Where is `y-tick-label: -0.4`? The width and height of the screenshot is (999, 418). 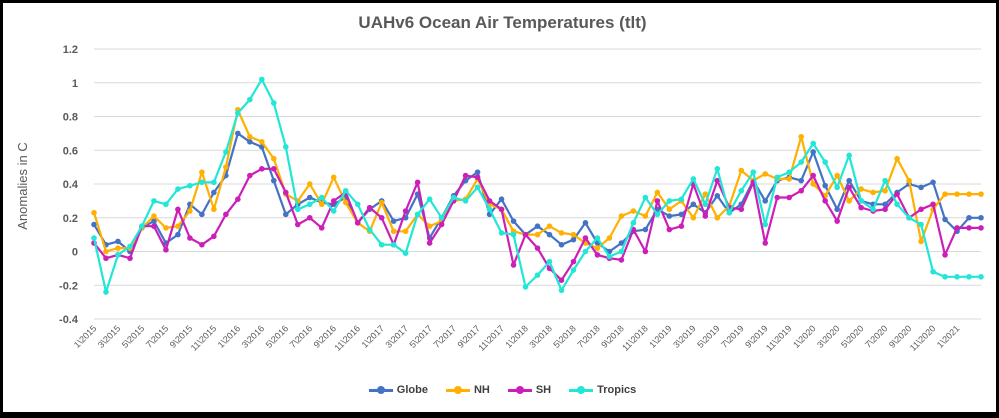
y-tick-label: -0.4 is located at coordinates (69, 320).